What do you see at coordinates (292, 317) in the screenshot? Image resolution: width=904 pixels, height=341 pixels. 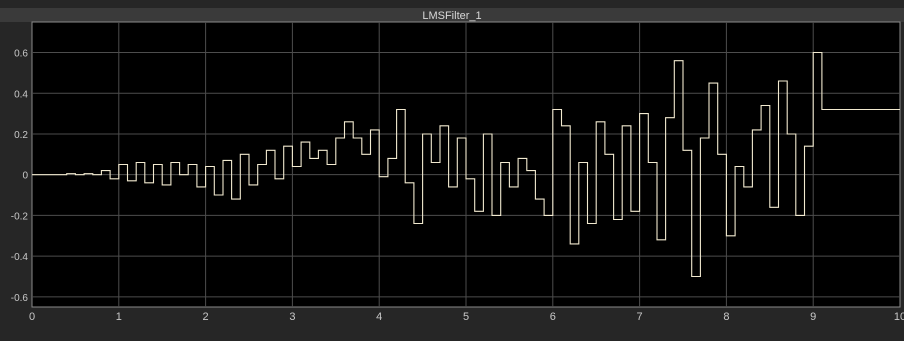 I see `x-tick-label: 3` at bounding box center [292, 317].